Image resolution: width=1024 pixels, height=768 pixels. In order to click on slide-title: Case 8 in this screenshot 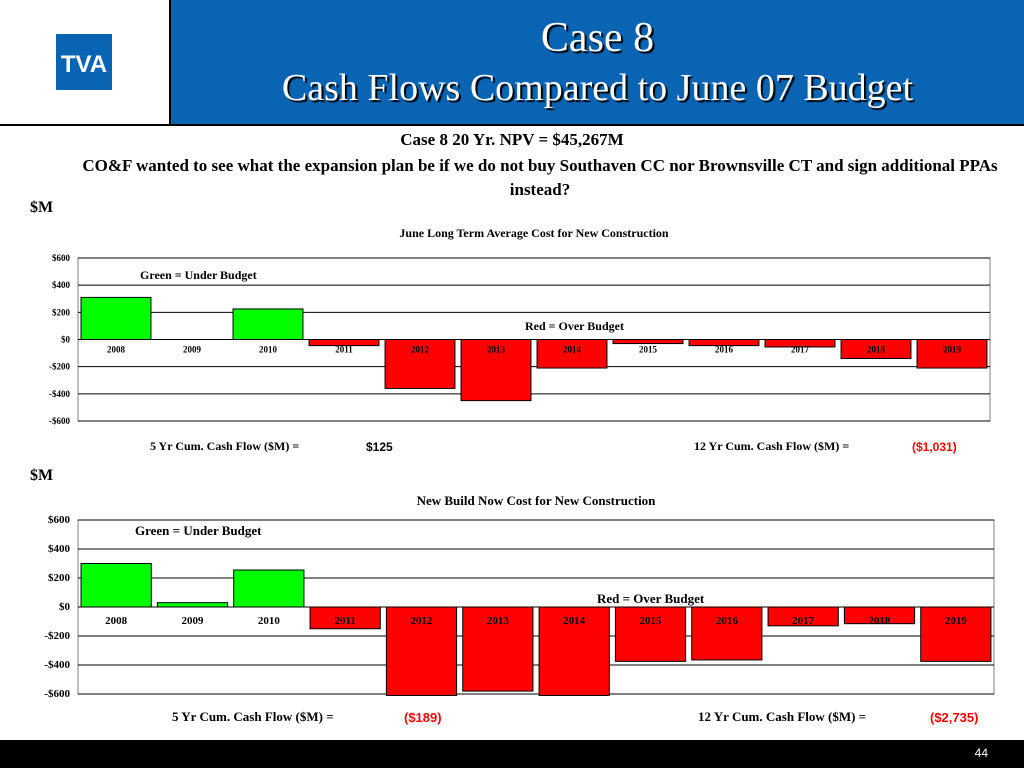, I will do `click(597, 38)`.